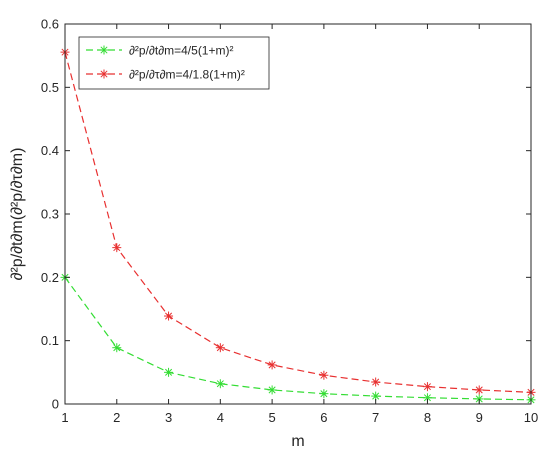  What do you see at coordinates (50, 340) in the screenshot?
I see `y-tick-label: 0.1` at bounding box center [50, 340].